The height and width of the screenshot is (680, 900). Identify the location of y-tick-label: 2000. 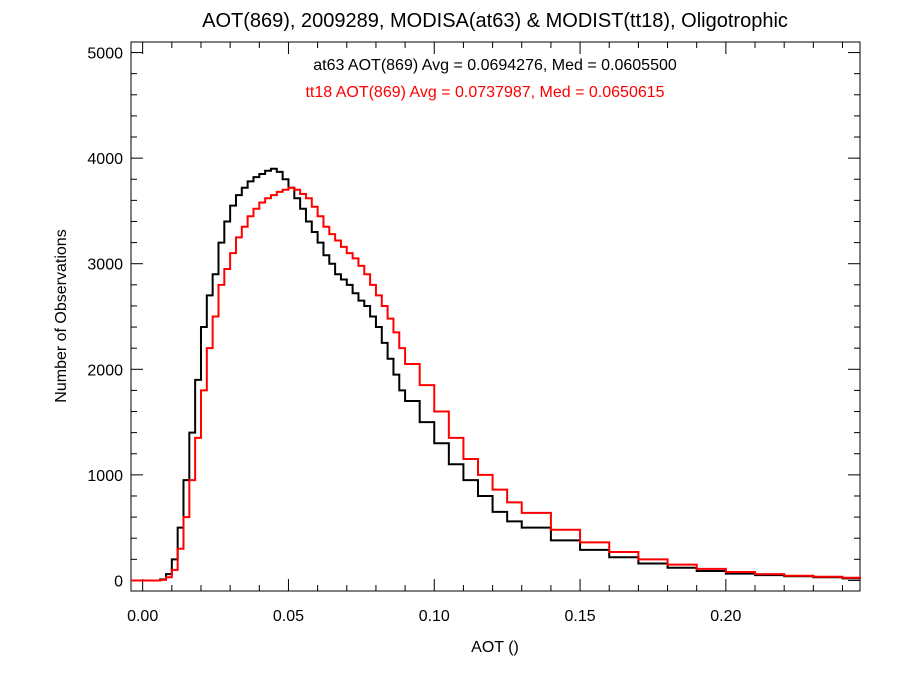
(105, 370).